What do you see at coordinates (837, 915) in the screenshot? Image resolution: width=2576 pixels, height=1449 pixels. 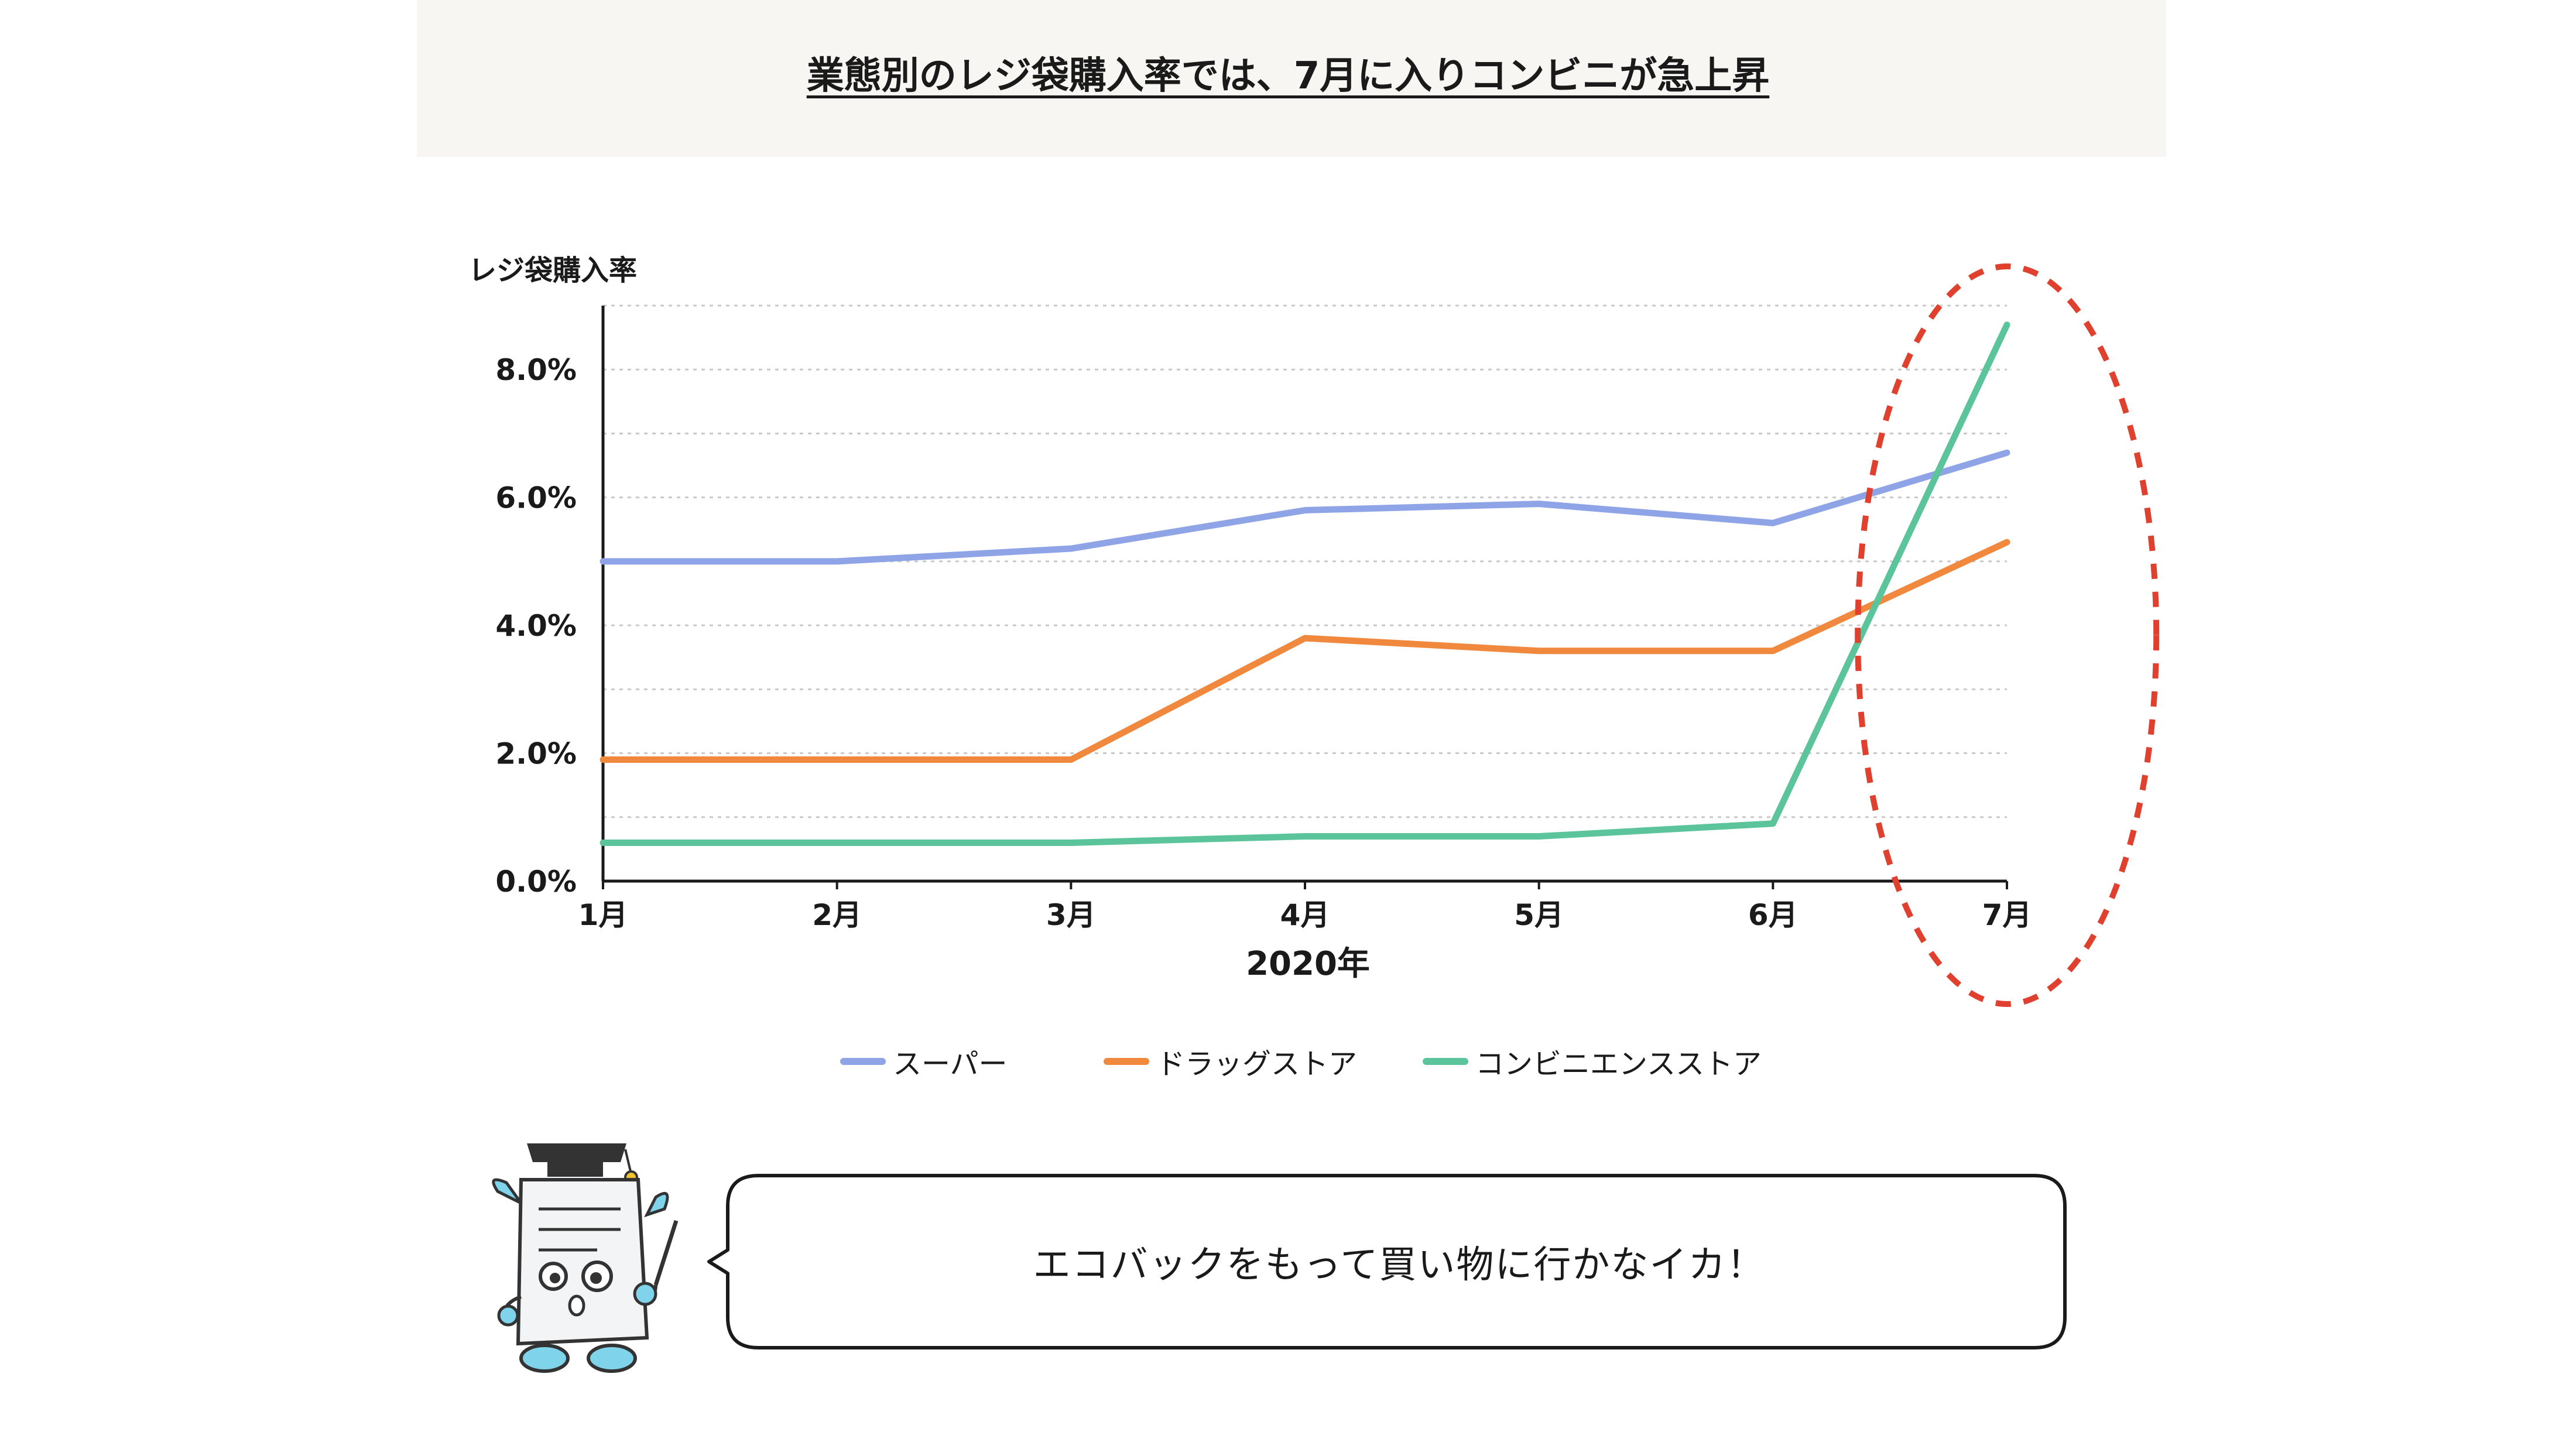 I see `x-tick-label: 2月` at bounding box center [837, 915].